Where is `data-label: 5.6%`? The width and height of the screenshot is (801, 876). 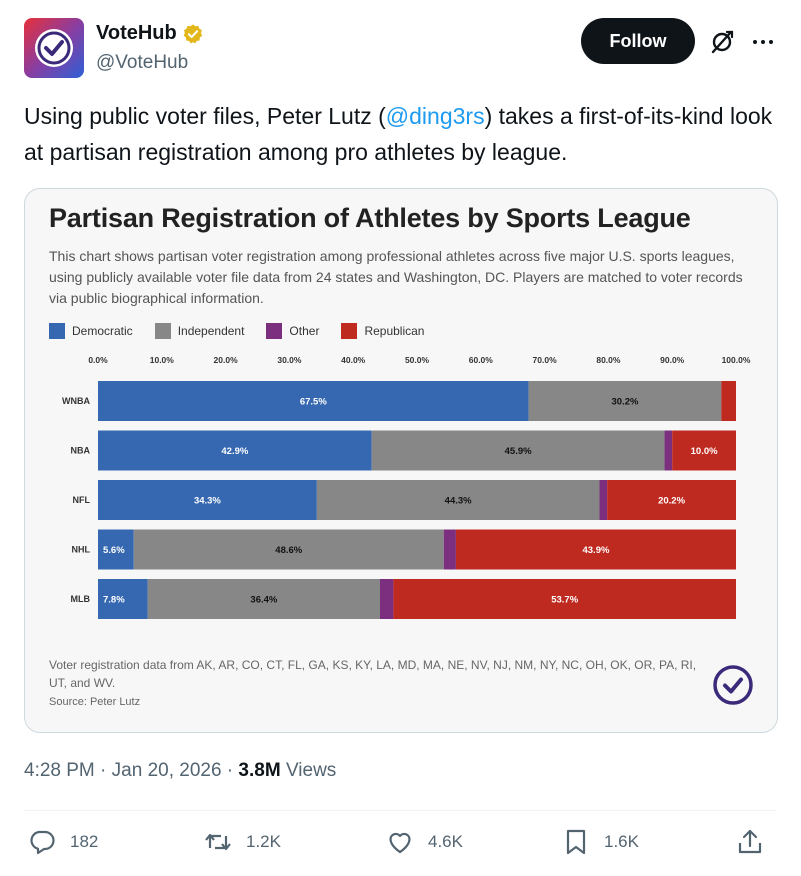 data-label: 5.6% is located at coordinates (114, 550).